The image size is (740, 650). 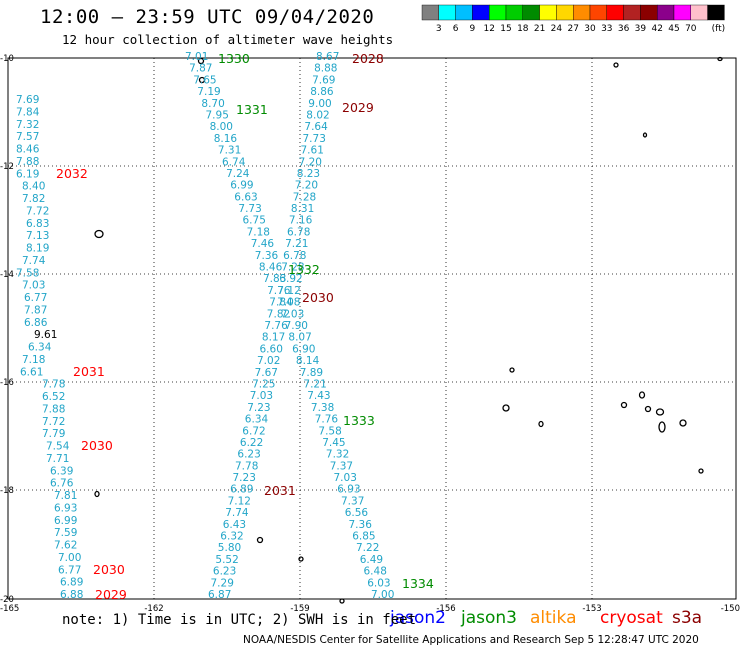 I want to click on swh-value: 6.87, so click(x=219, y=595).